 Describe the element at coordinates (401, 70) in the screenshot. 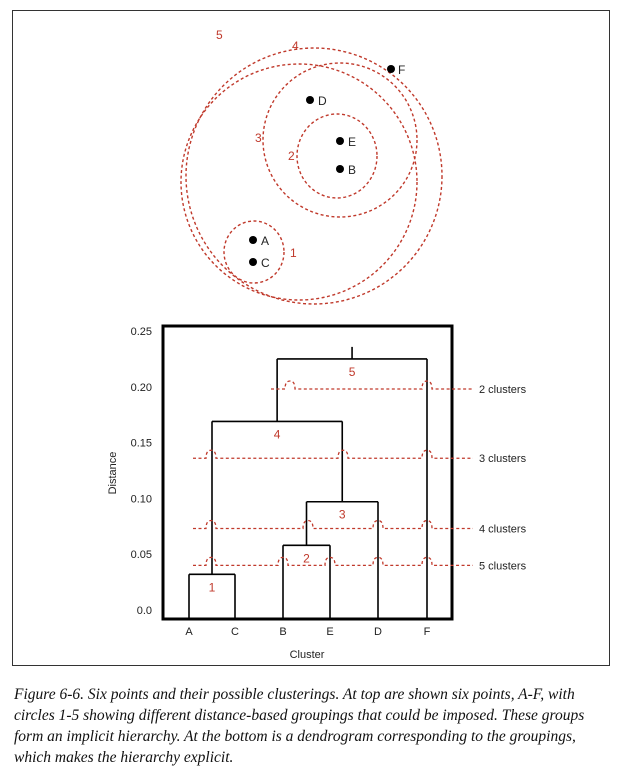

I see `point-label-f: F` at that location.